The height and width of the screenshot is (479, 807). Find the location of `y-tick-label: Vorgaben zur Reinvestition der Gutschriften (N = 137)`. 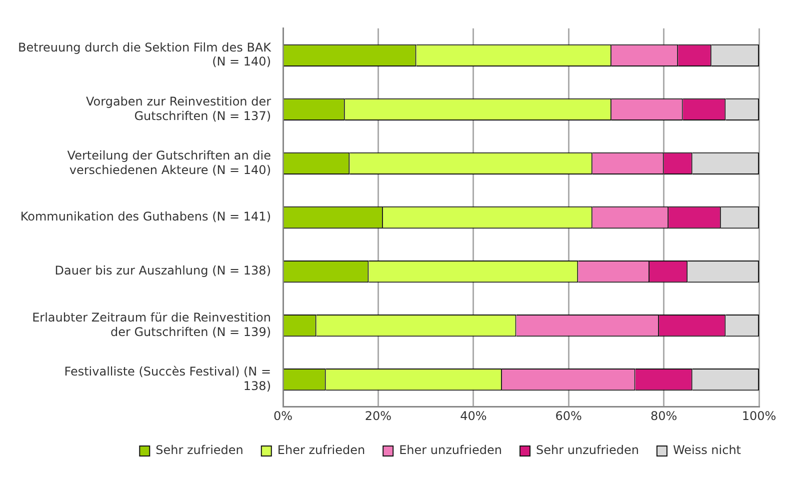

y-tick-label: Vorgaben zur Reinvestition der Gutschriften (N = 137) is located at coordinates (179, 108).